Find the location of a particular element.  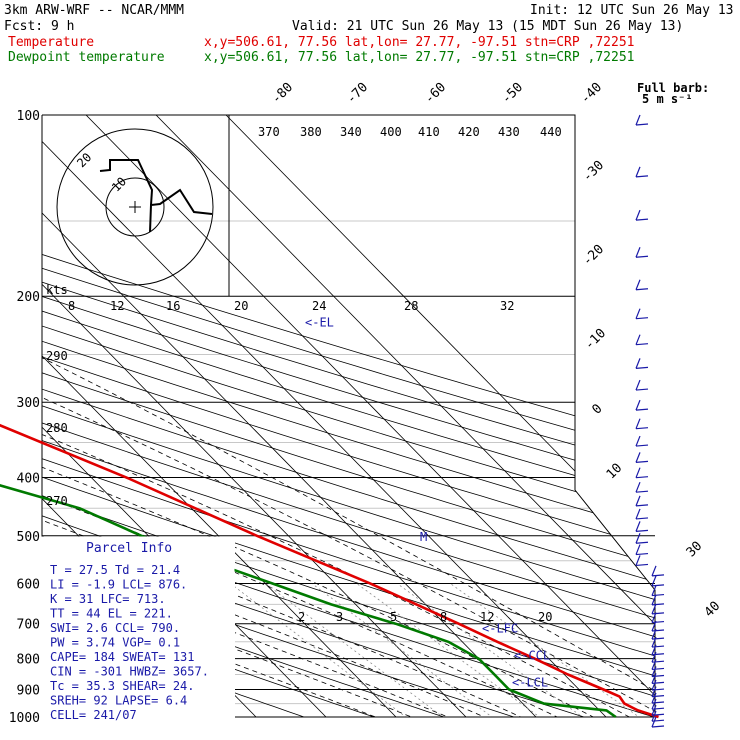

parcel-info-row: LI = -1.9 LCL= 876. is located at coordinates (118, 585).